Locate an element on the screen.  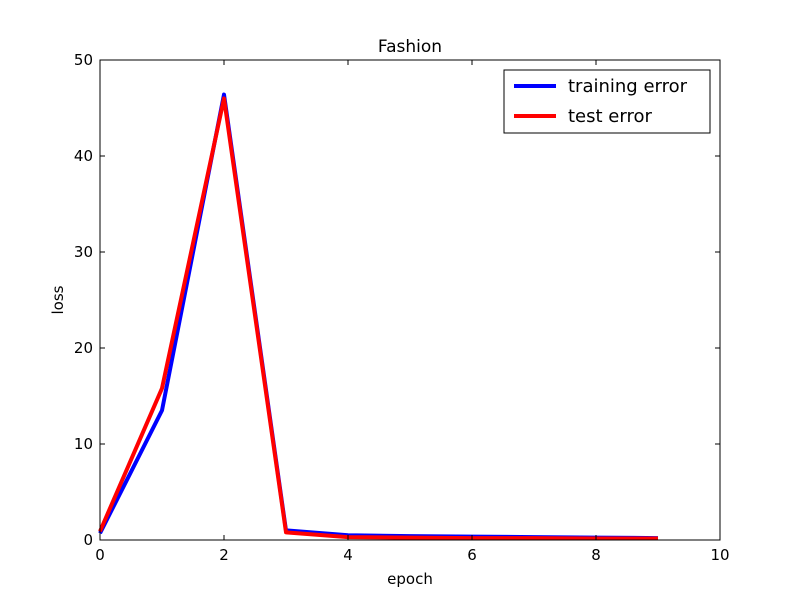
chart-title: Fashion is located at coordinates (410, 47).